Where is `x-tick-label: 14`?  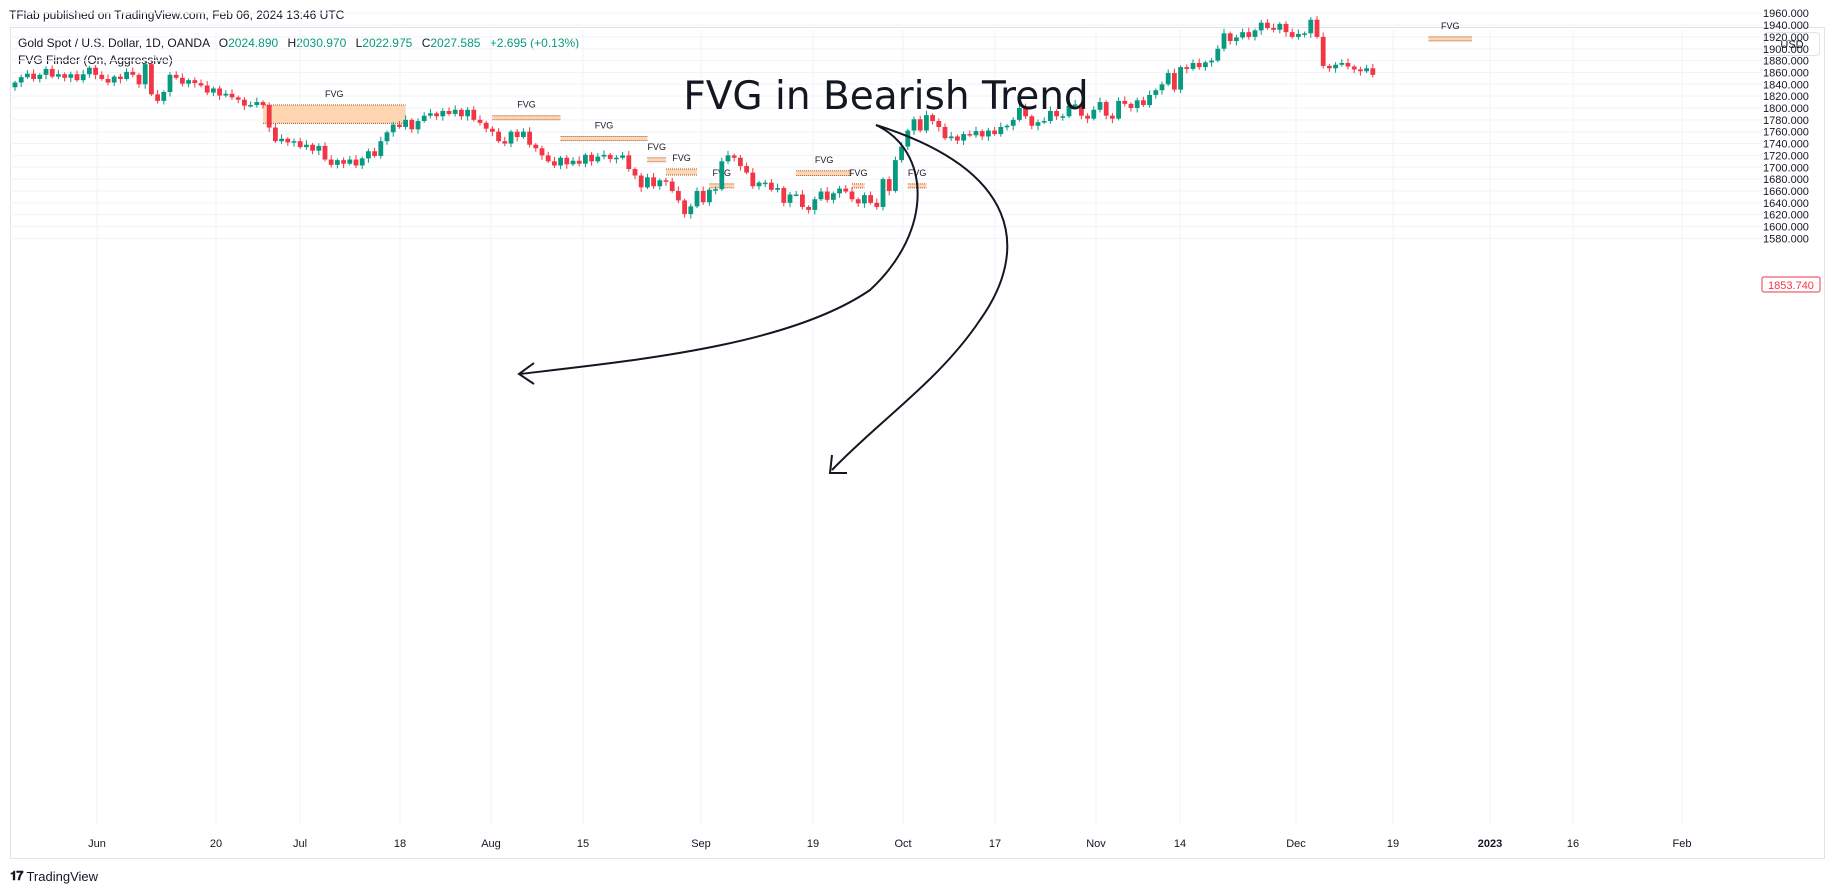 x-tick-label: 14 is located at coordinates (1180, 844).